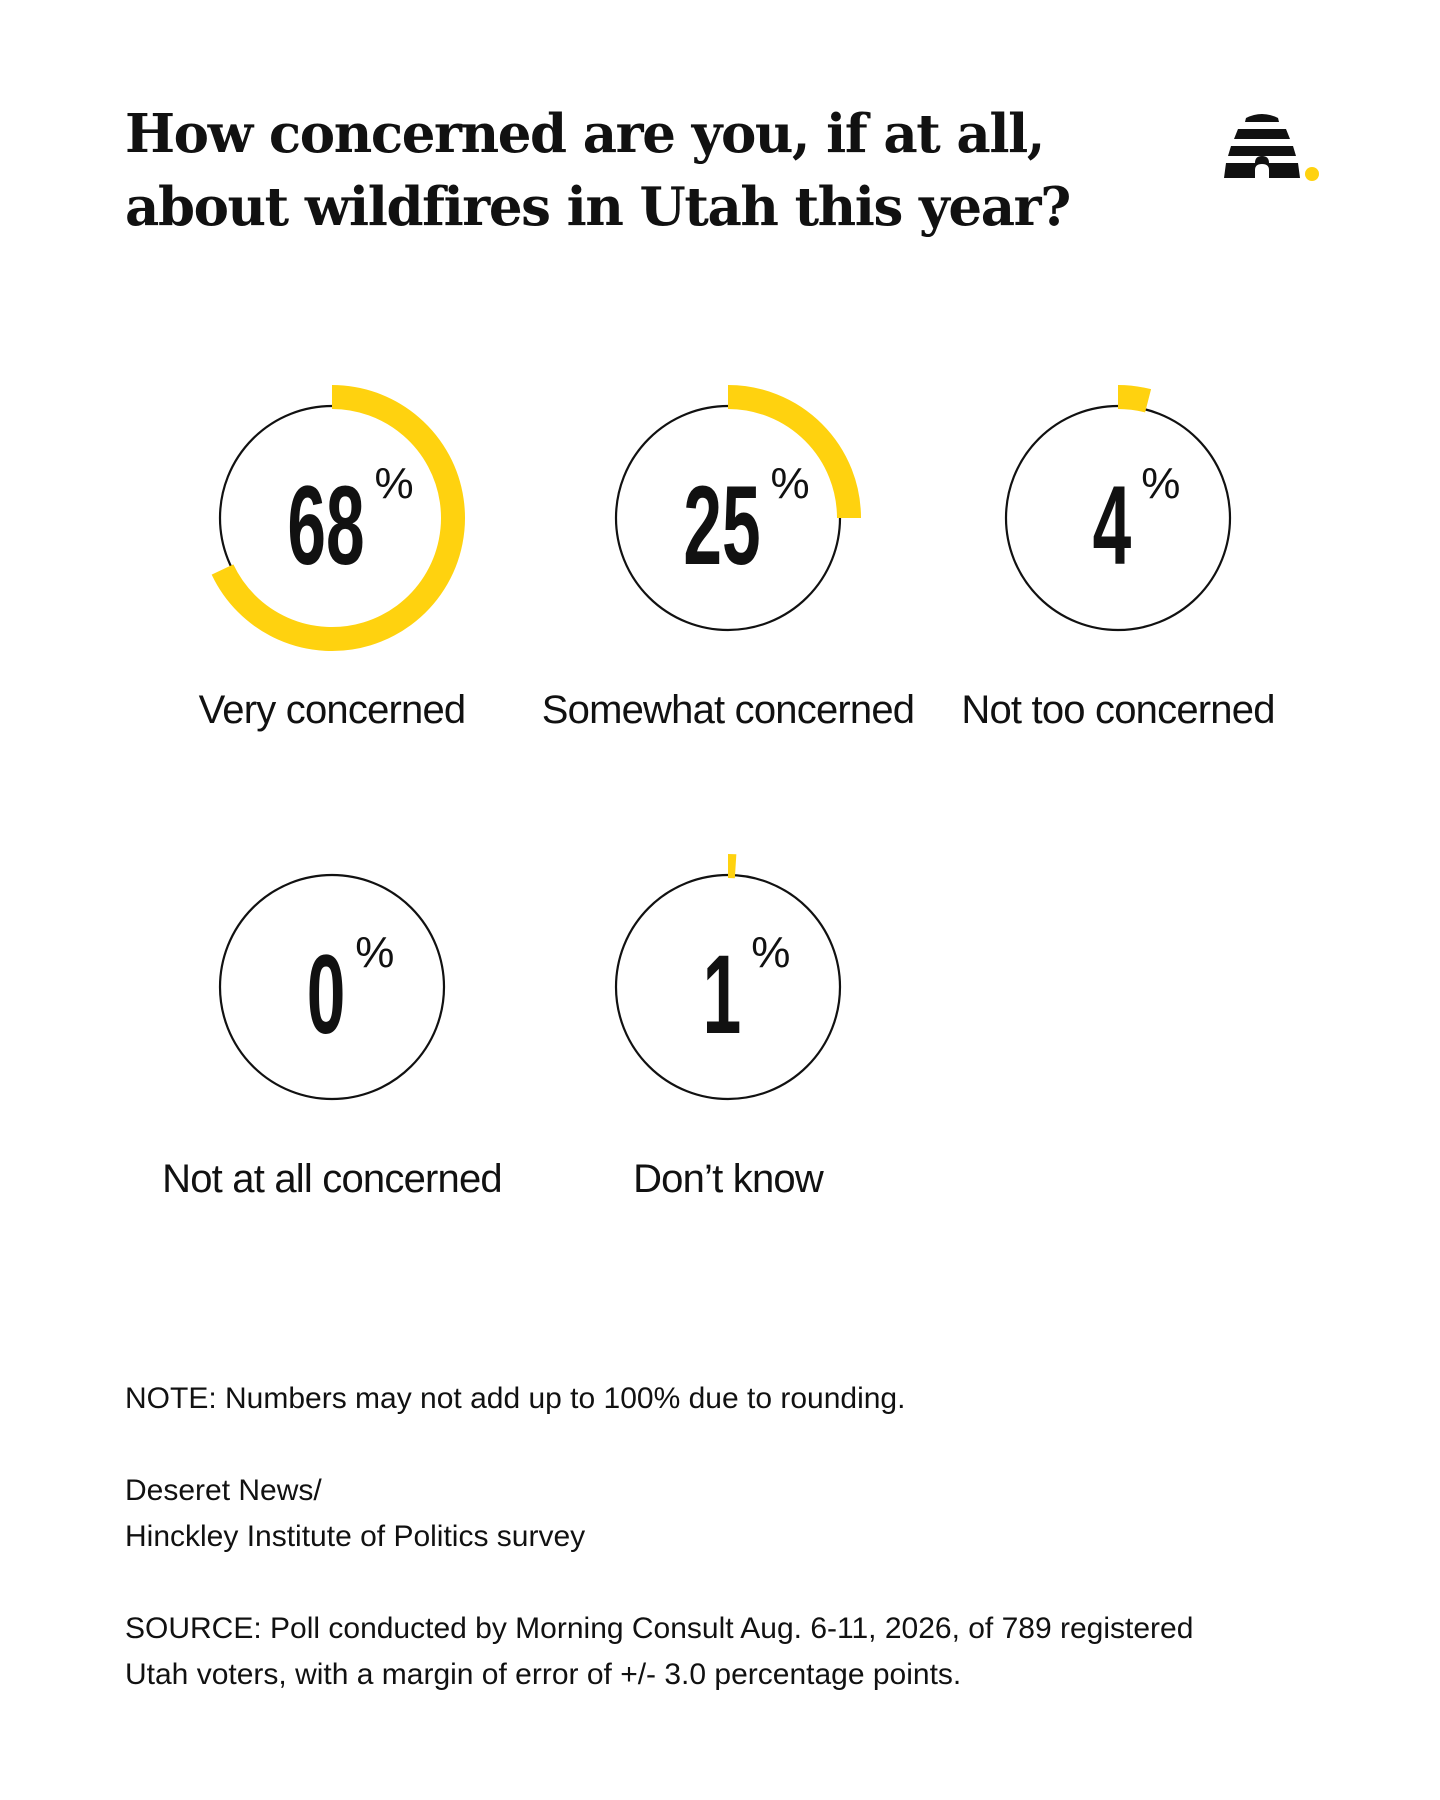  Describe the element at coordinates (223, 1490) in the screenshot. I see `credit-line-1: Deseret News/` at that location.